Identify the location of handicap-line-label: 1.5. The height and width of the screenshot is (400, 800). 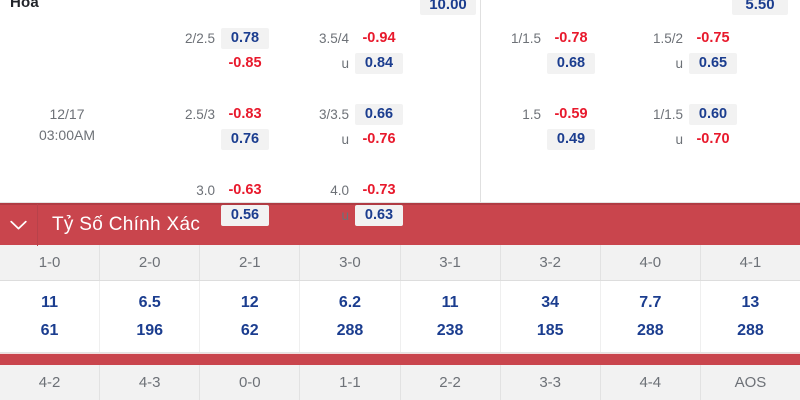
(531, 114).